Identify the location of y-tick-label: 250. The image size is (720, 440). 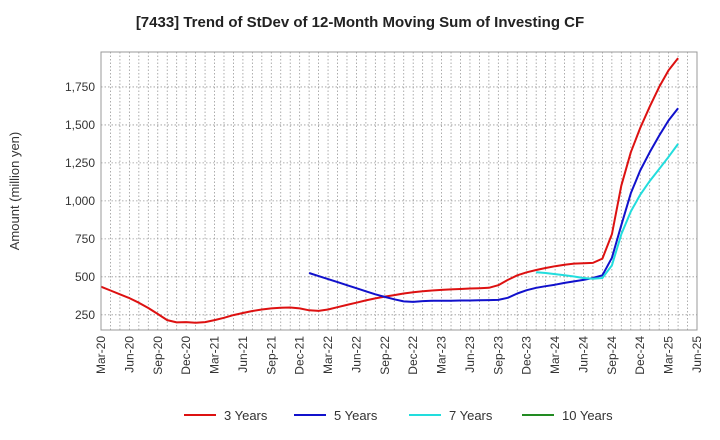
(85, 315).